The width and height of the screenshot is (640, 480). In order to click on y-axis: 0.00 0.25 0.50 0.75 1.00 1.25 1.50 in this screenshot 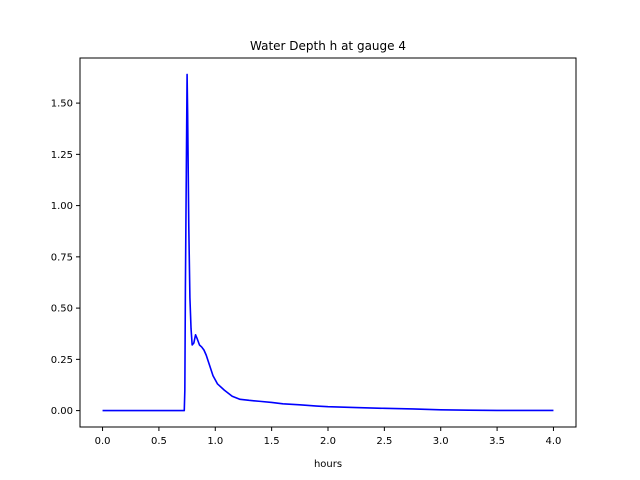, I will do `click(65, 258)`.